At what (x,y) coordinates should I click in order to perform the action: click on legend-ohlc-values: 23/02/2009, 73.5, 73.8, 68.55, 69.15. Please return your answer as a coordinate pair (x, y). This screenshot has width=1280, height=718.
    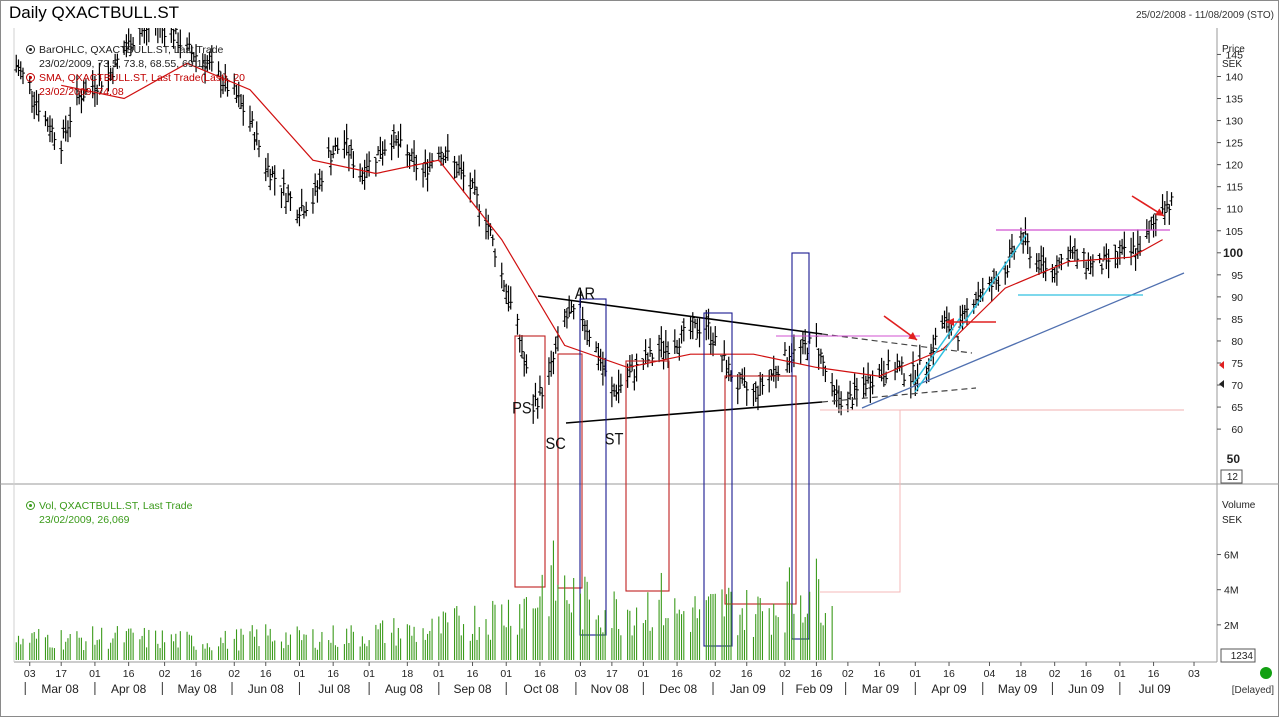
    Looking at the image, I should click on (124, 64).